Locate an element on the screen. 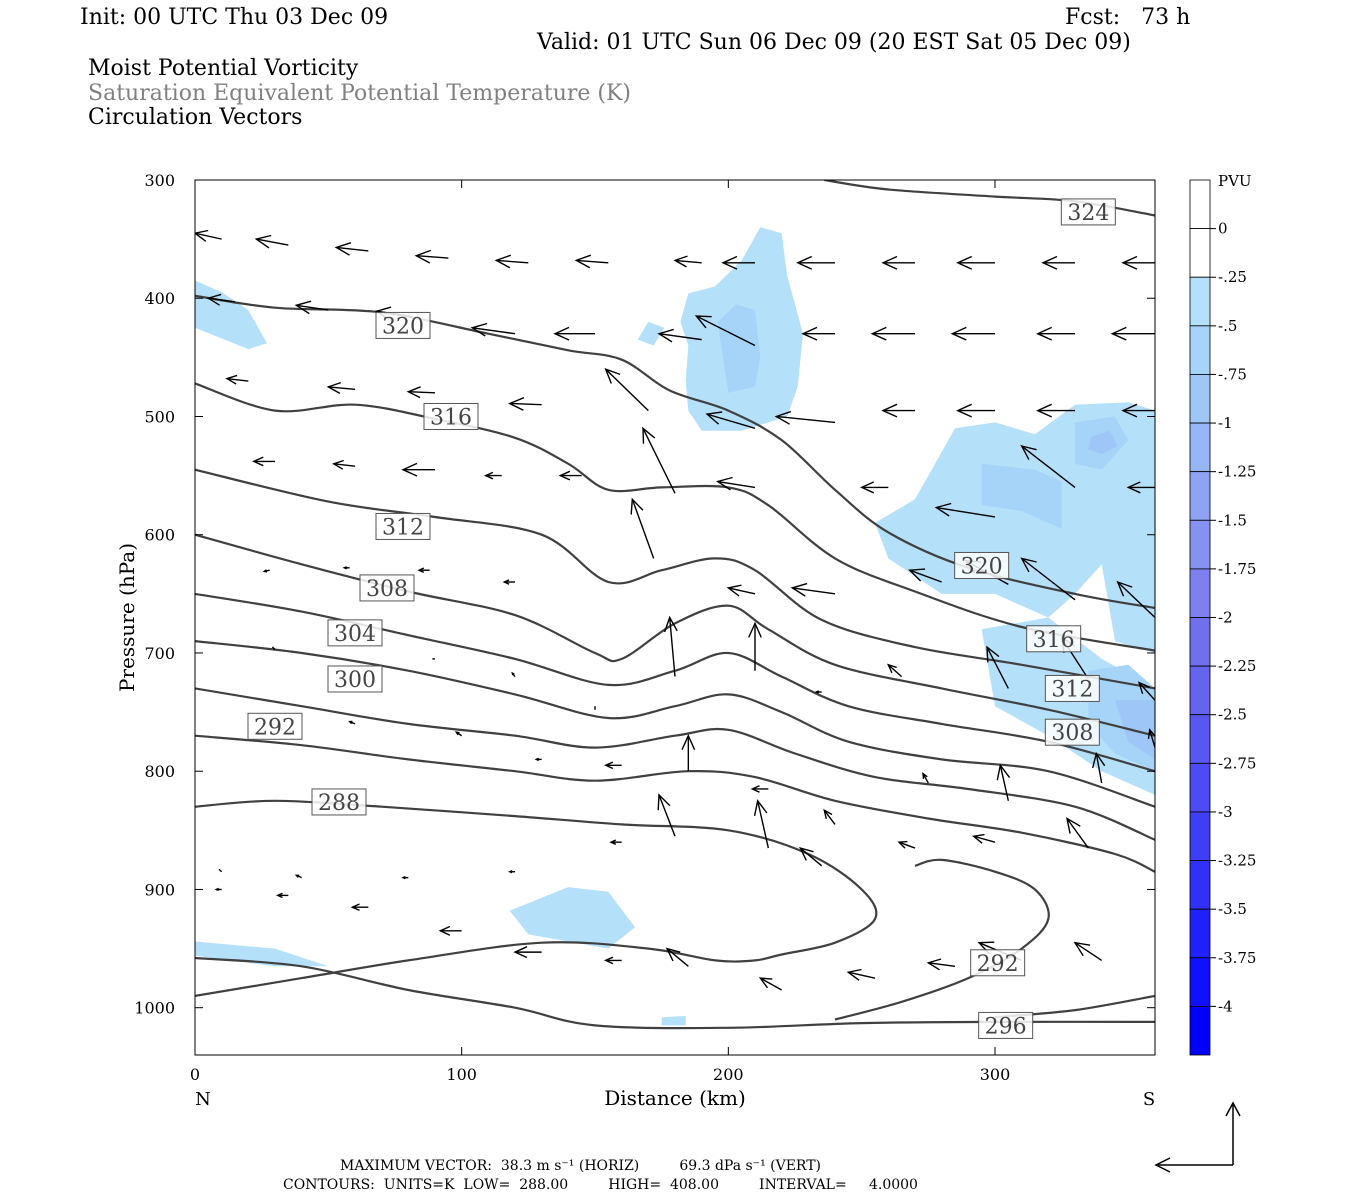  colorbar-level-label: -3.75 is located at coordinates (1237, 958).